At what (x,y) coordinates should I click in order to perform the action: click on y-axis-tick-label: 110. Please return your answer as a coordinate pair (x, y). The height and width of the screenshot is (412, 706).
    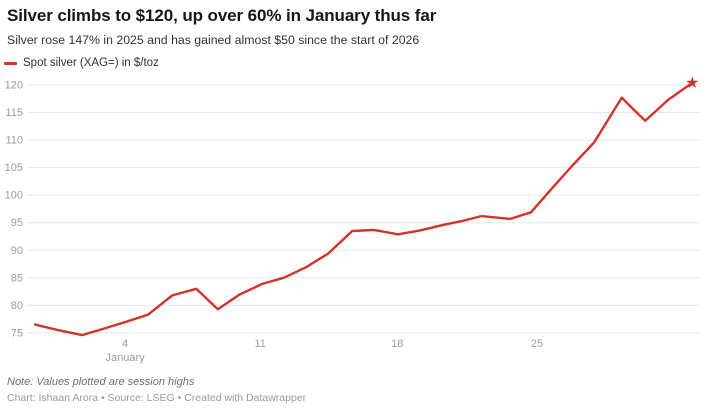
    Looking at the image, I should click on (14, 141).